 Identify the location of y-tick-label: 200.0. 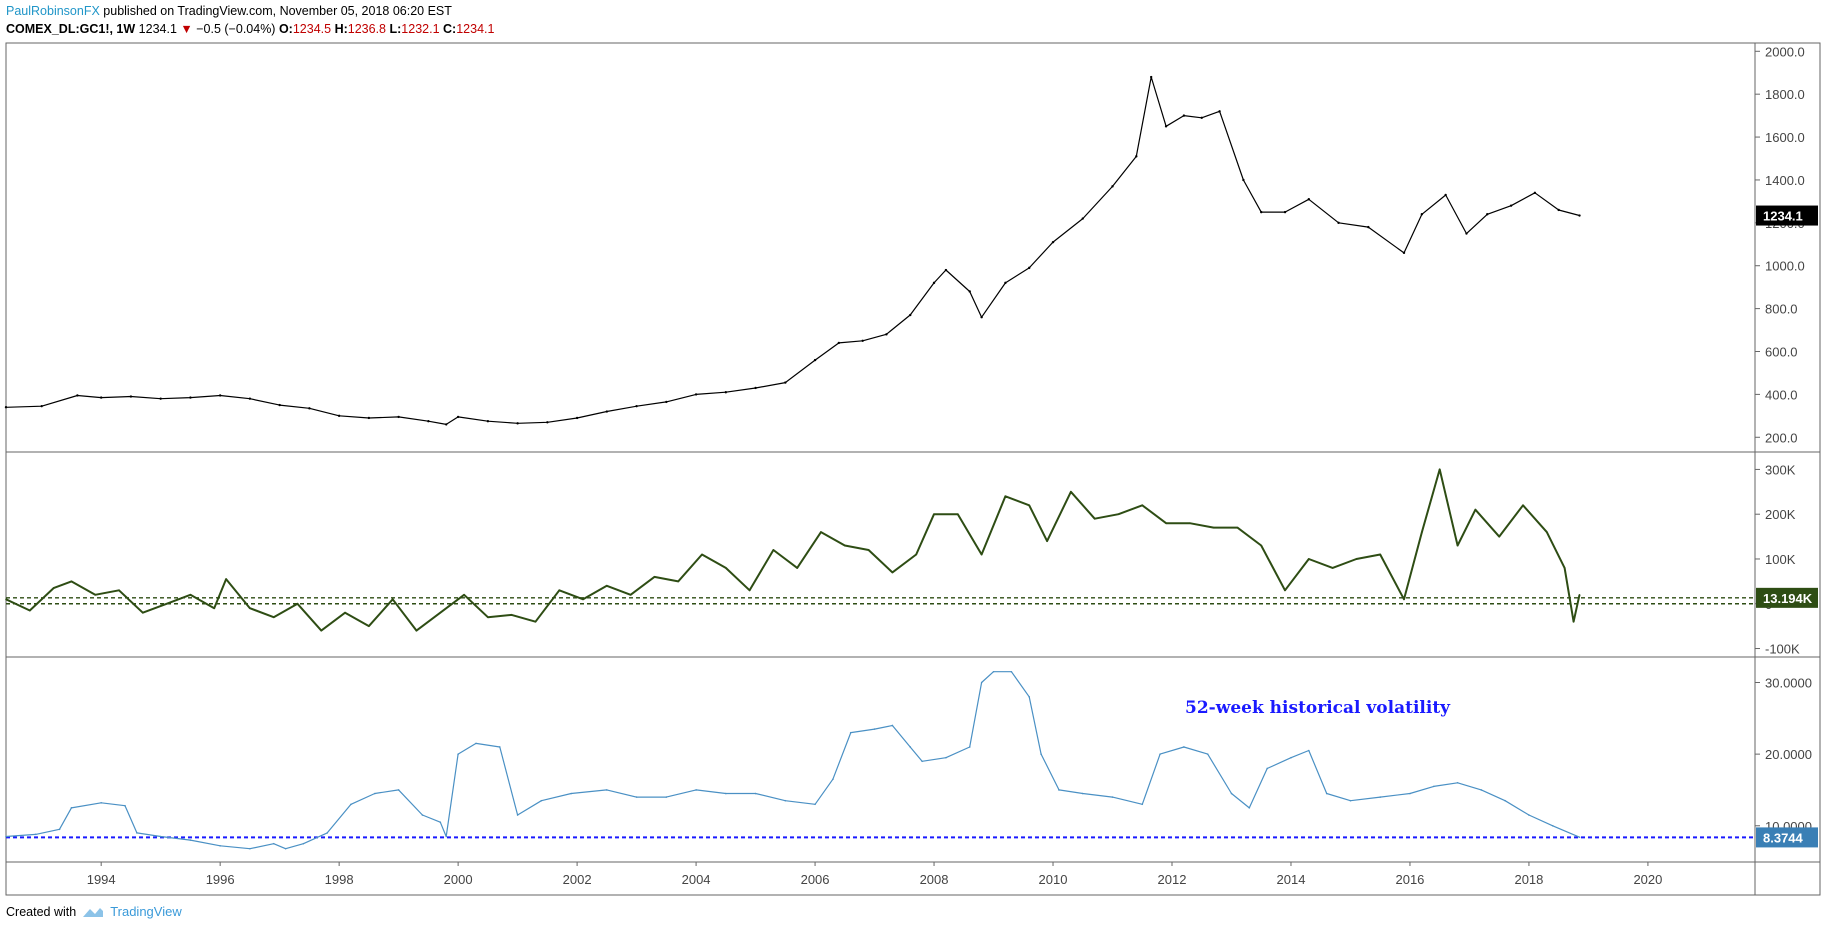
(1781, 437).